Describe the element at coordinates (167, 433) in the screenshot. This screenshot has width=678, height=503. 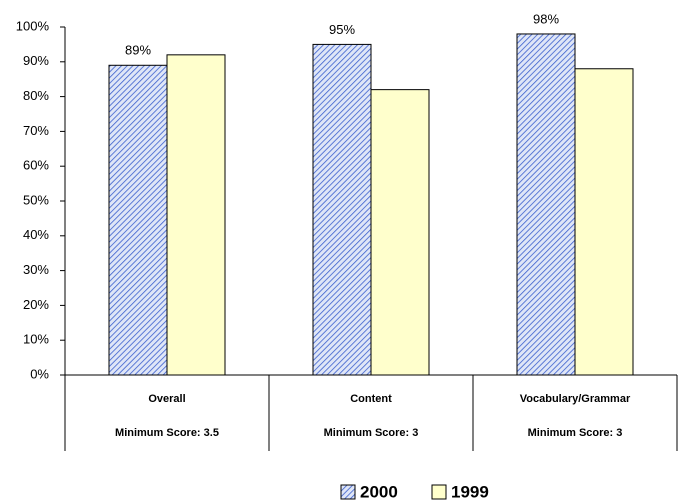
I see `category-note: Minimum Score: 3.5` at that location.